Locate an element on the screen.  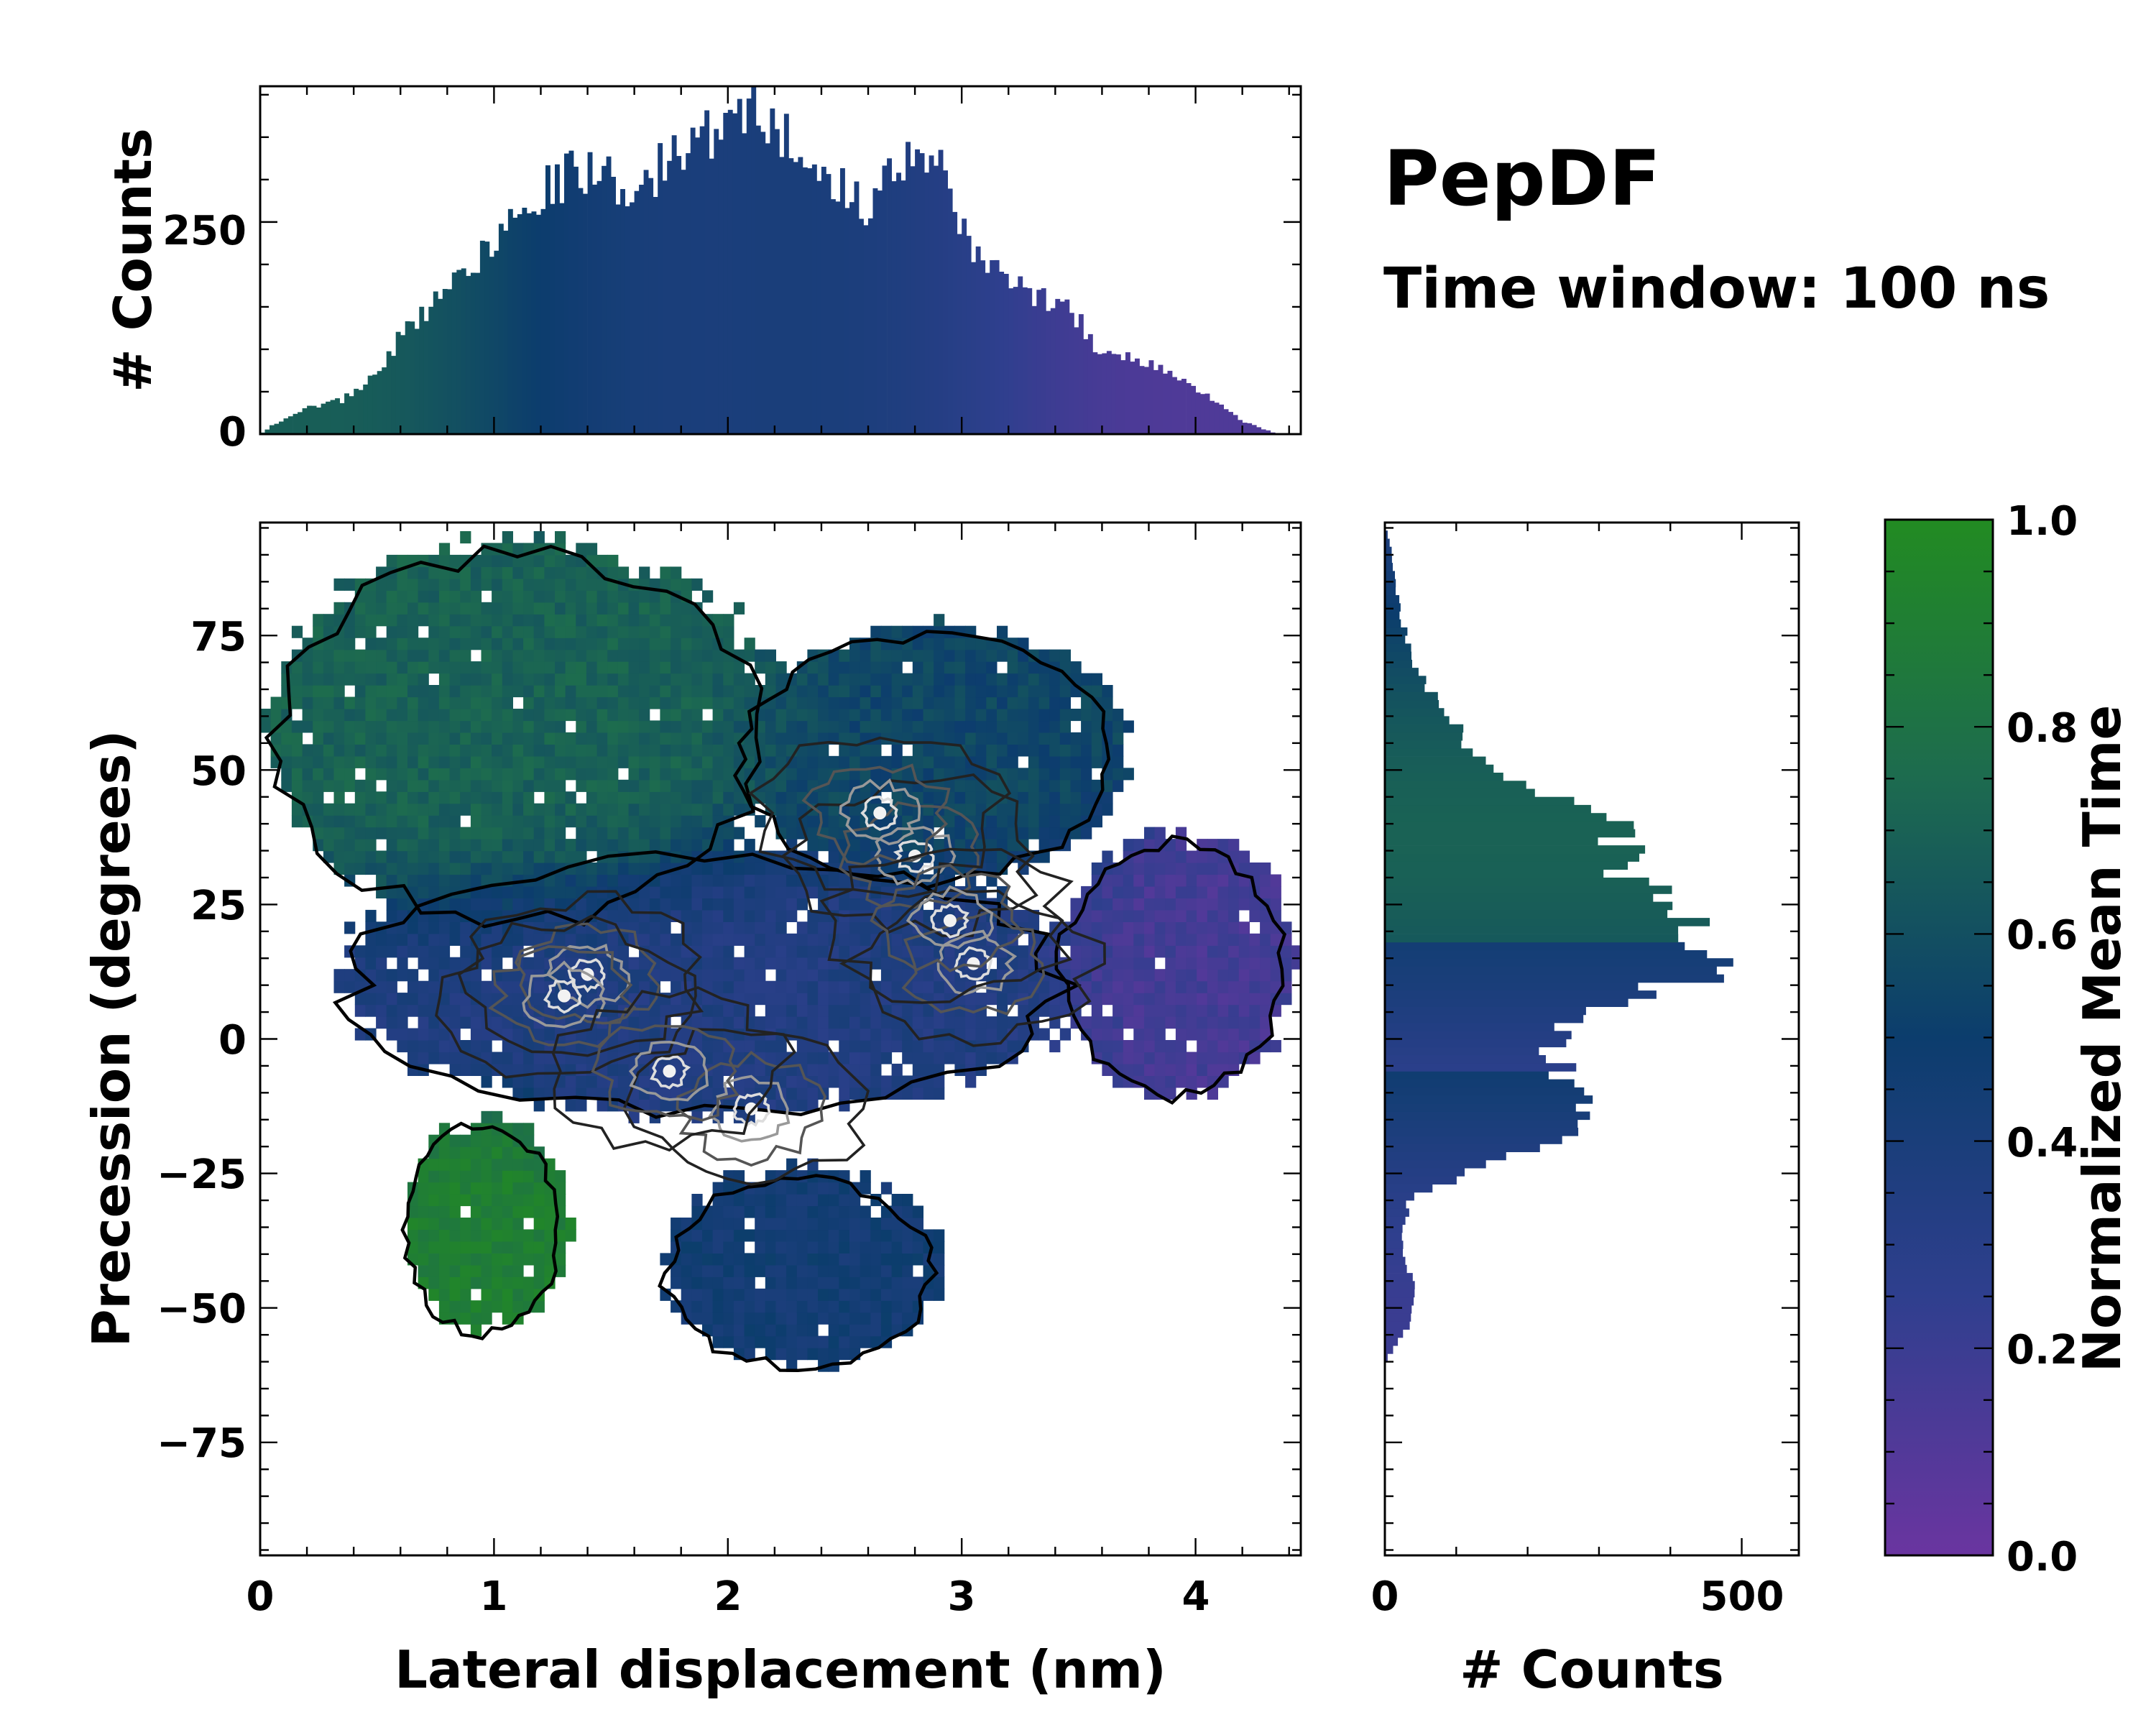
density-contour is located at coordinates (564, 994).